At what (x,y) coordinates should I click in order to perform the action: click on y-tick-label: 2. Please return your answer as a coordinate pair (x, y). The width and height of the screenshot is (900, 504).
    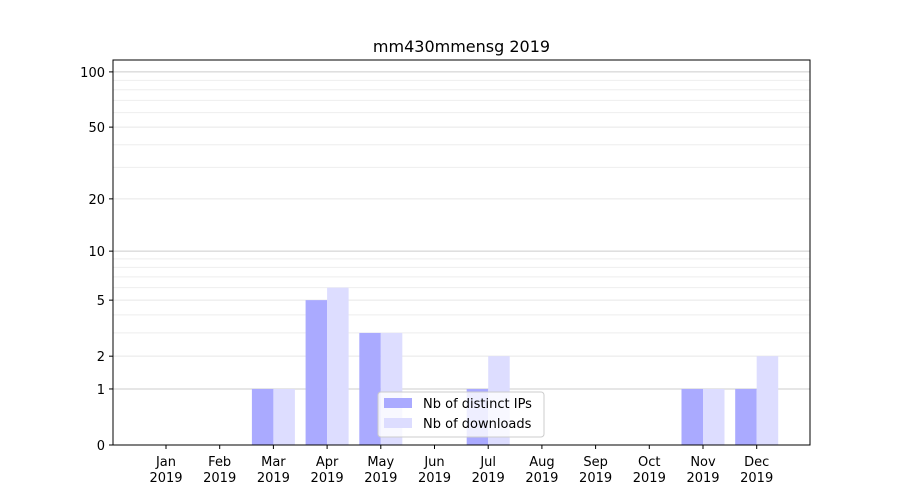
    Looking at the image, I should click on (101, 357).